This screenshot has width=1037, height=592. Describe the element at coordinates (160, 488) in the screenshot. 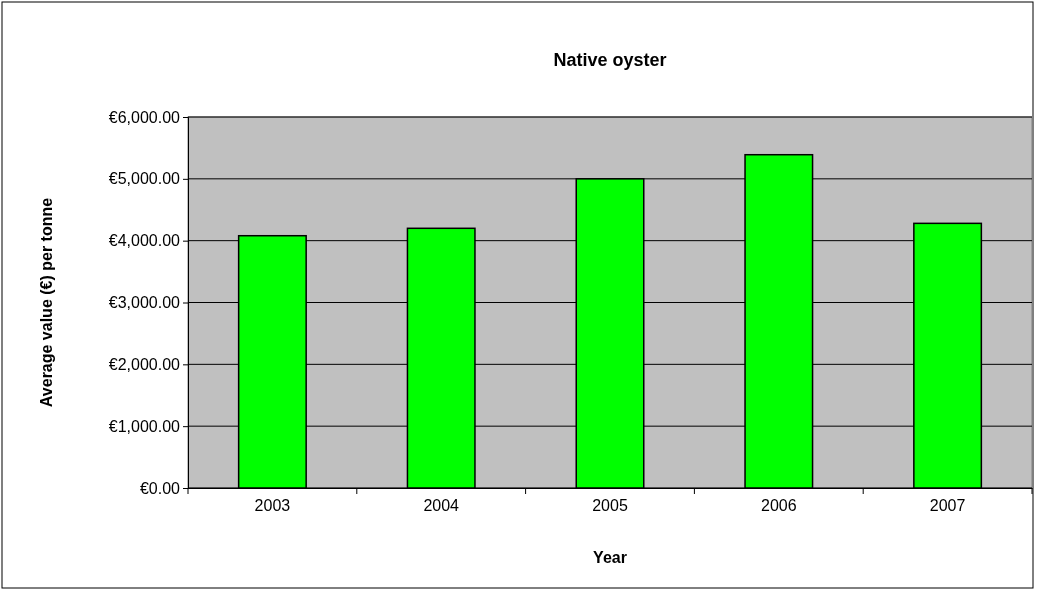

I see `y-tick-label: €0.00` at that location.